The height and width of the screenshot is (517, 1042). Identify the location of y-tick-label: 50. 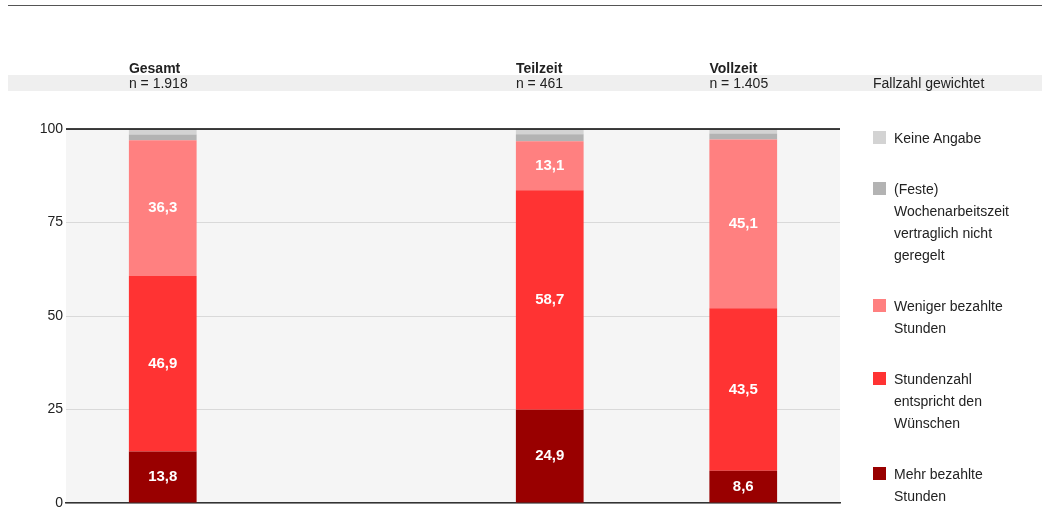
(55, 314).